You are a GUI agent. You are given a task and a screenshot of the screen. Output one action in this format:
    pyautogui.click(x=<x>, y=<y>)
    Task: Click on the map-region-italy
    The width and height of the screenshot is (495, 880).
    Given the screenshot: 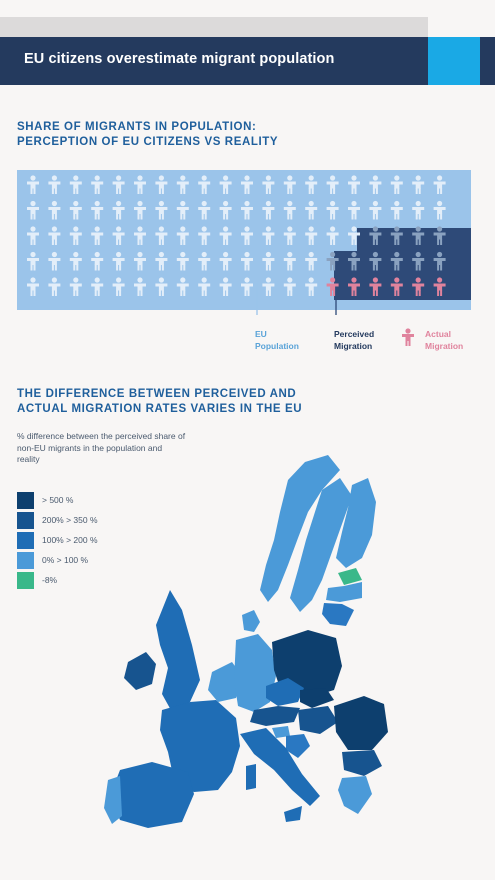 What is the action you would take?
    pyautogui.click(x=280, y=767)
    